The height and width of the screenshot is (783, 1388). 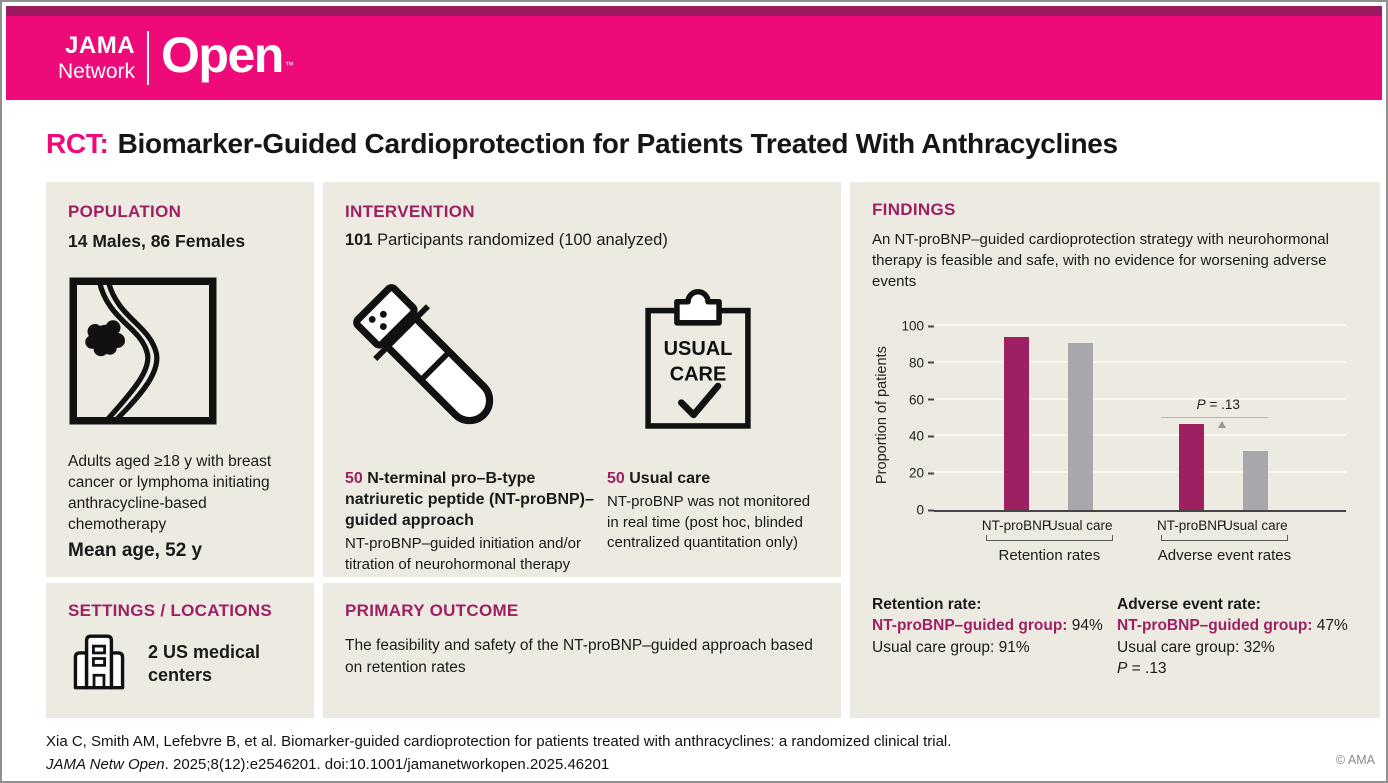 I want to click on group-bracket-adverse-event-rates, so click(x=1224, y=538).